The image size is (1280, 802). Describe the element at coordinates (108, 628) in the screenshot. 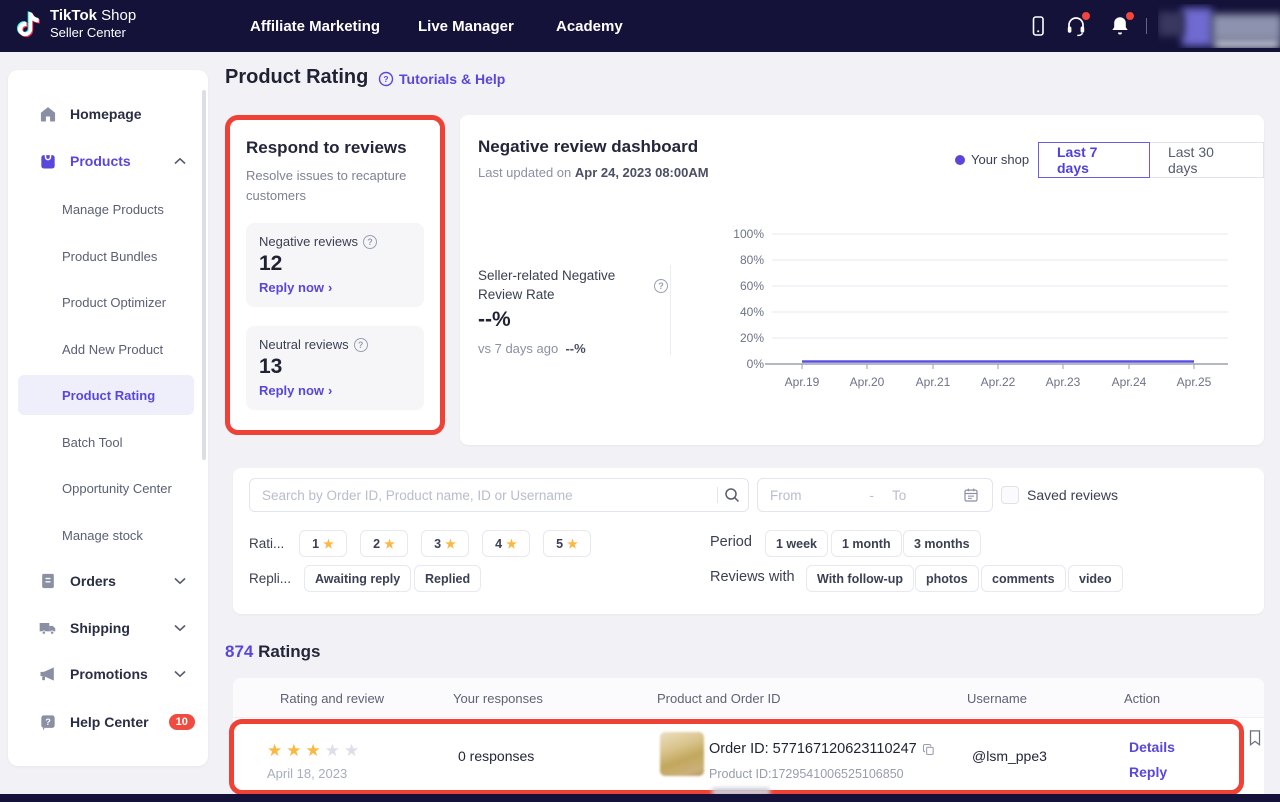

I see `sidebar-item-shipping: Shipping` at that location.